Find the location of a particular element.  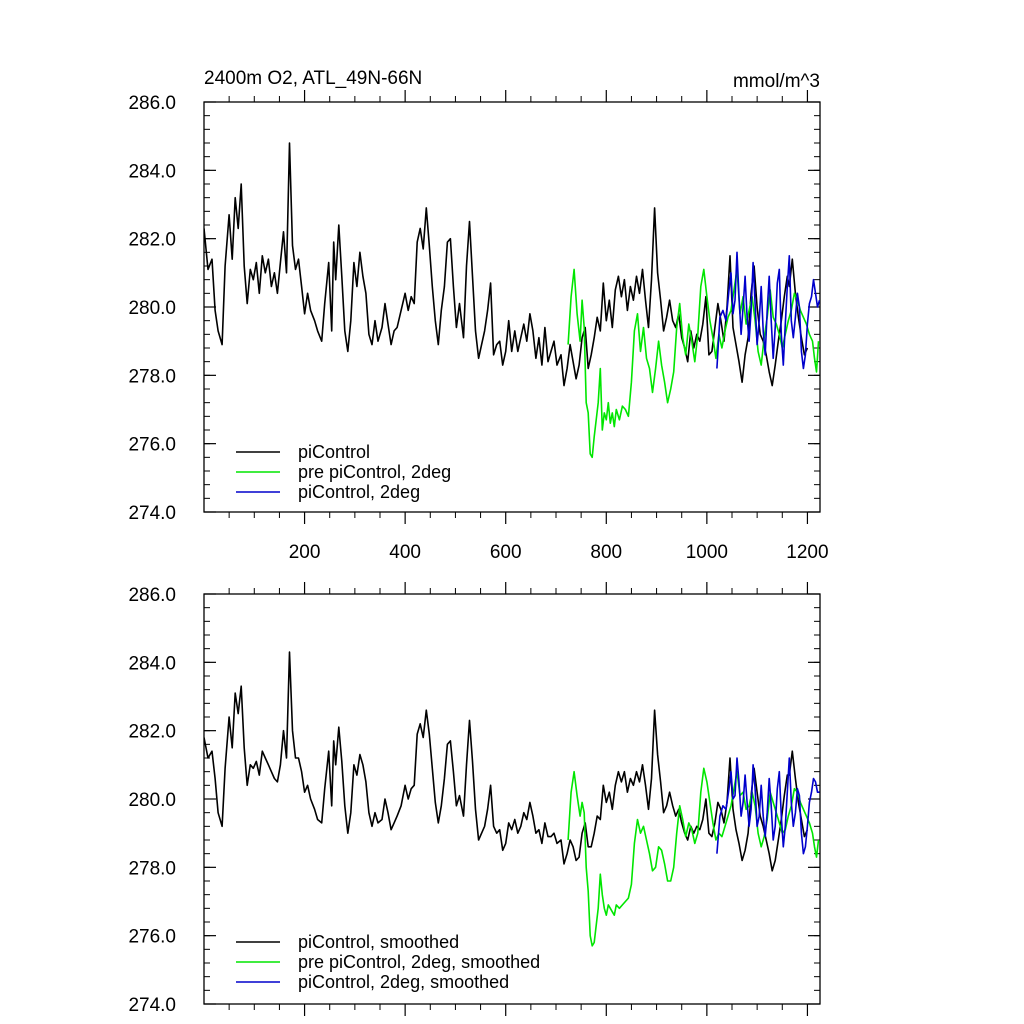

x-tick-label: 400 is located at coordinates (405, 552).